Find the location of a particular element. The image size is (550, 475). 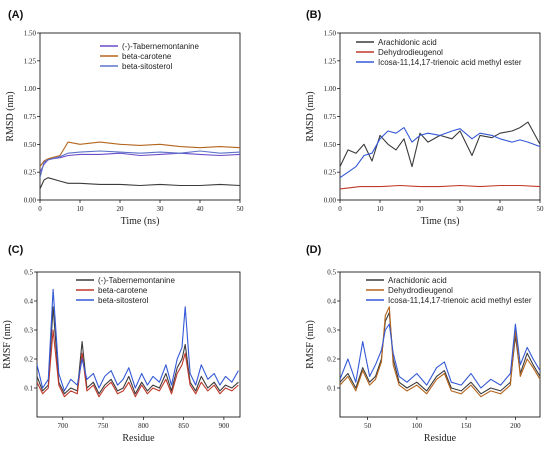

x-tick-label: 200 is located at coordinates (515, 426).